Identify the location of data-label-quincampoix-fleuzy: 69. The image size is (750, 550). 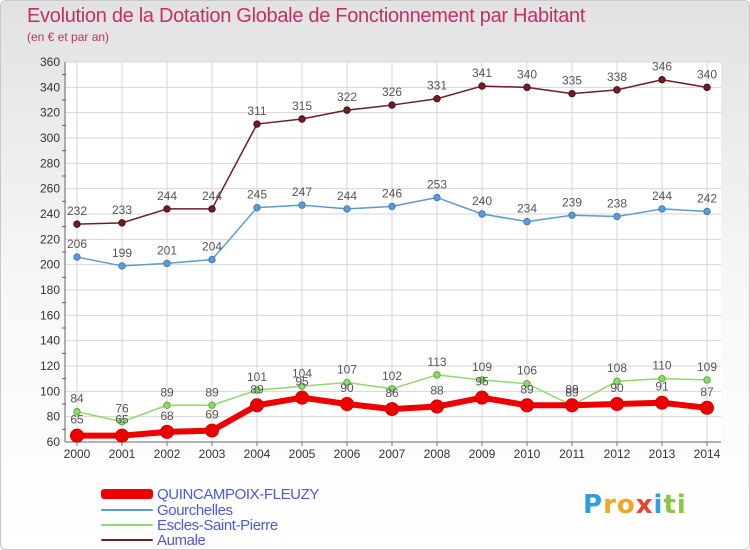
(212, 415).